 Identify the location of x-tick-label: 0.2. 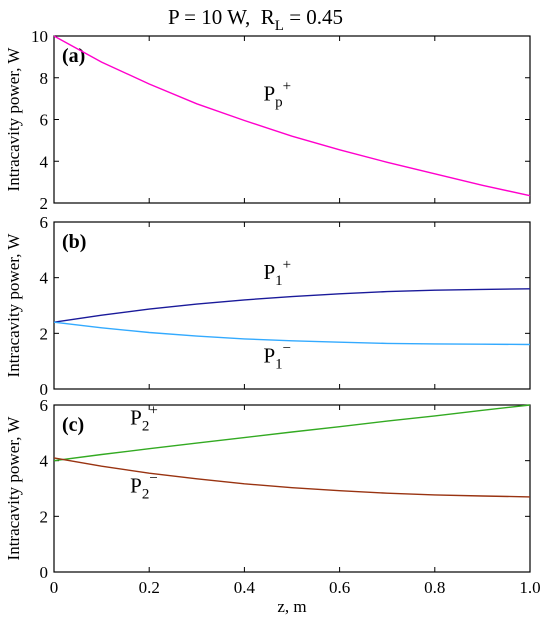
(149, 587).